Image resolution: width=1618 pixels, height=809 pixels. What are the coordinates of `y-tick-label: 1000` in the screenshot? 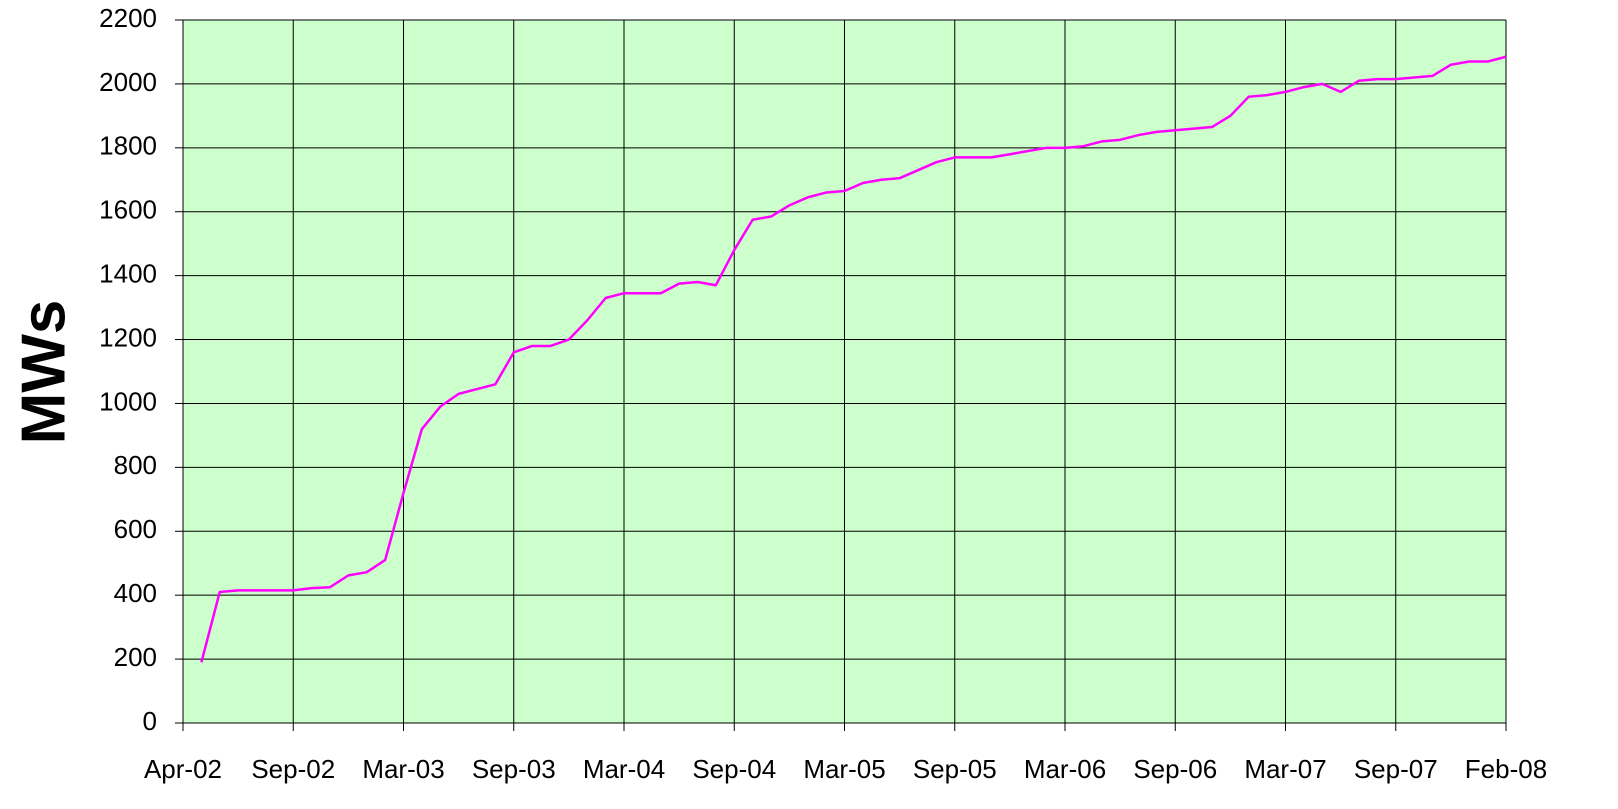 It's located at (128, 401).